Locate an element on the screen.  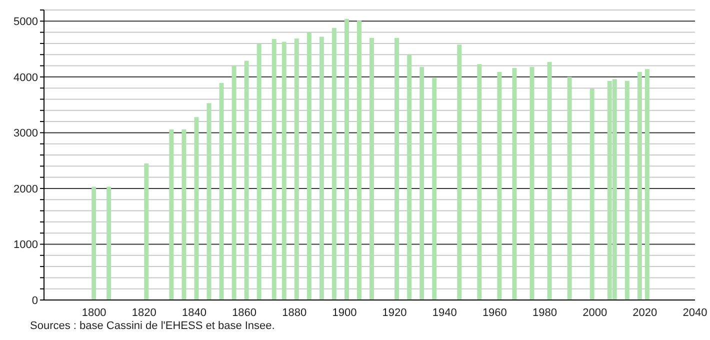
x-tick-label: 1980 is located at coordinates (545, 312).